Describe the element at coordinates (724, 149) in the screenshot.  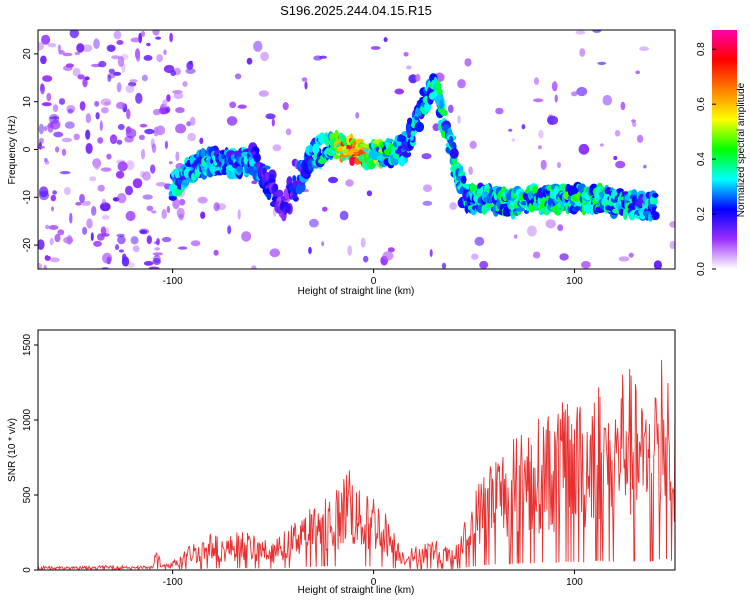
I see `colorbar-gradient` at that location.